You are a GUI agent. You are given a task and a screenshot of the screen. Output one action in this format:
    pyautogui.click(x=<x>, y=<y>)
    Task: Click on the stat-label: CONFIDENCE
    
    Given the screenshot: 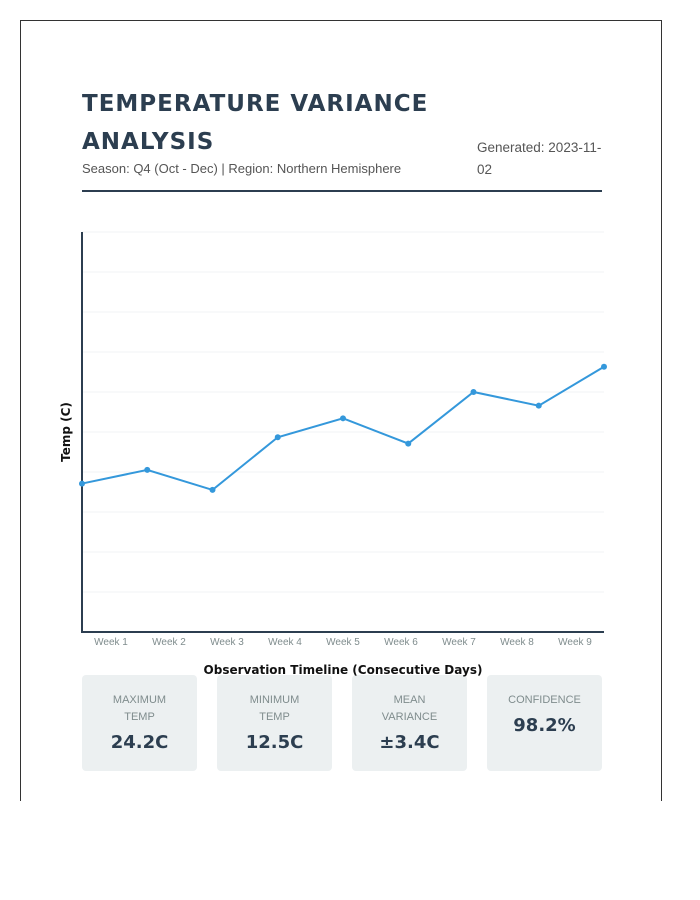 What is the action you would take?
    pyautogui.click(x=544, y=700)
    